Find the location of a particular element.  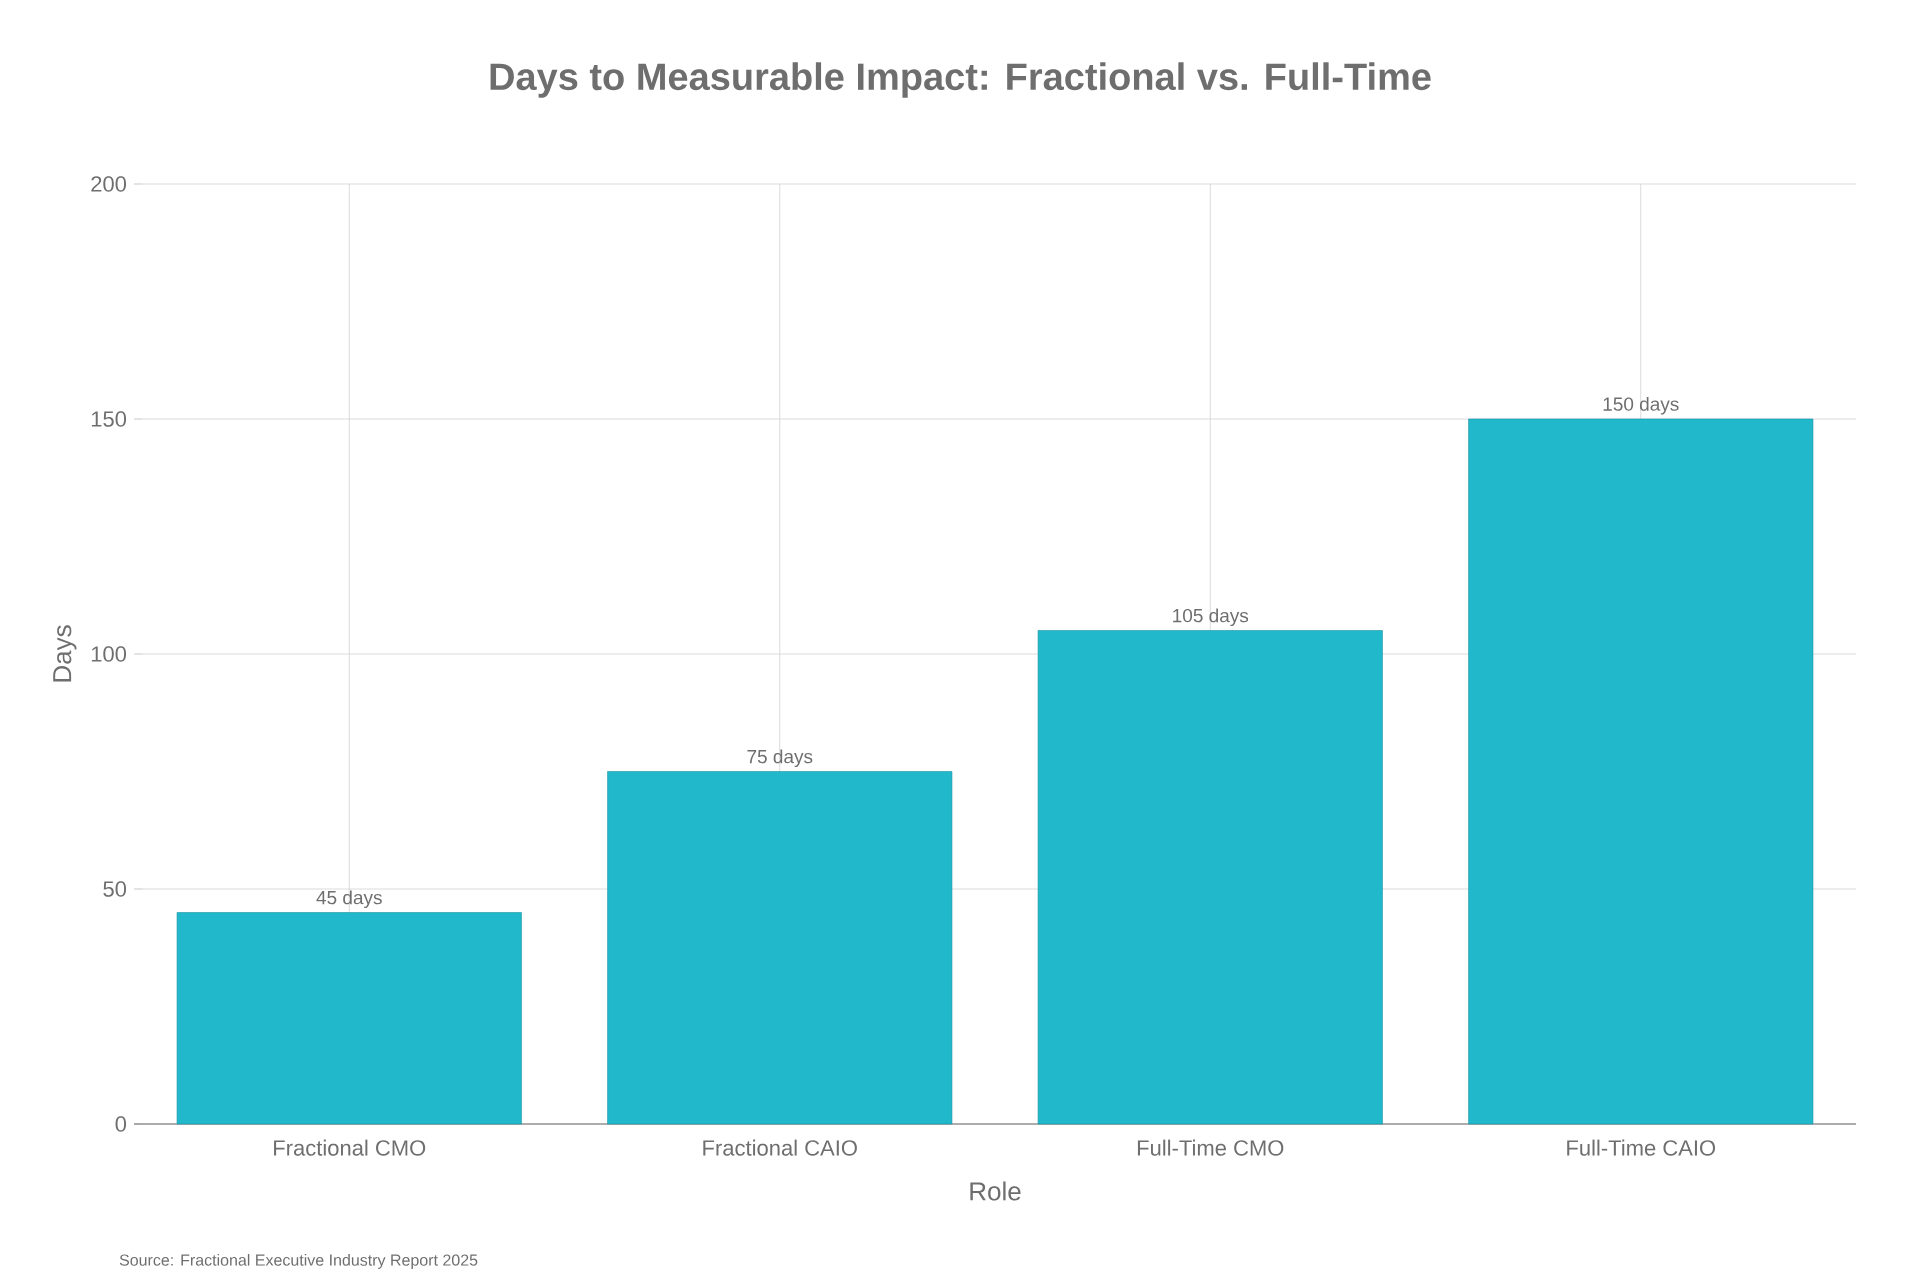

data-label: 105 days is located at coordinates (1211, 617).